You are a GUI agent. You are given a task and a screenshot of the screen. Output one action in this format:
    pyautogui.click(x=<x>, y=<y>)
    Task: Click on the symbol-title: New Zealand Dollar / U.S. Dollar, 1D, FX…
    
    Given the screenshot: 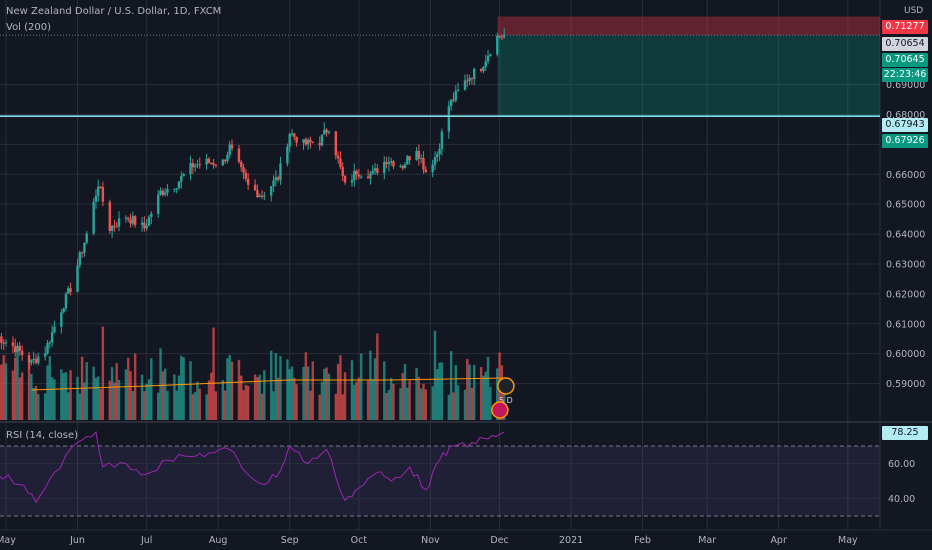 What is the action you would take?
    pyautogui.click(x=114, y=11)
    